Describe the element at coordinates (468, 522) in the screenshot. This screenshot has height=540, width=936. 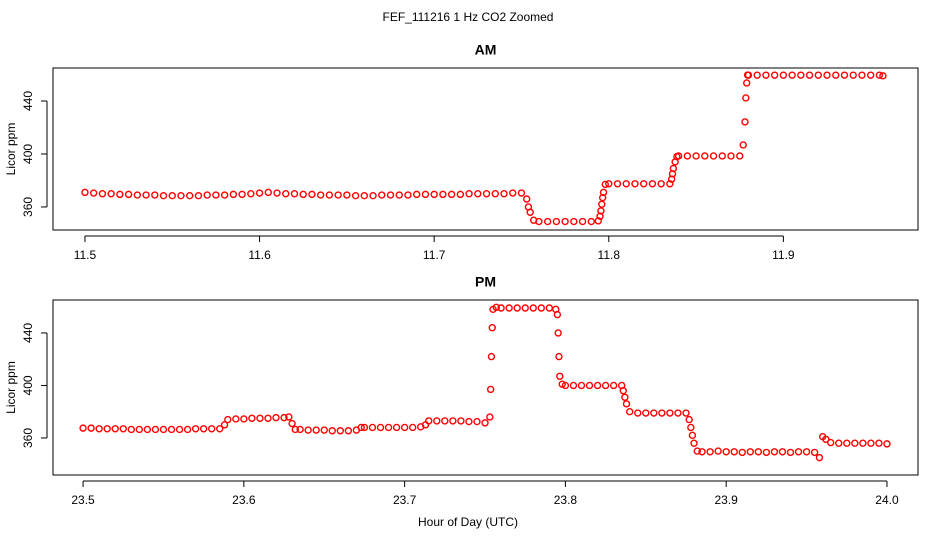
I see `x-axis-label: Hour of Day (UTC)` at that location.